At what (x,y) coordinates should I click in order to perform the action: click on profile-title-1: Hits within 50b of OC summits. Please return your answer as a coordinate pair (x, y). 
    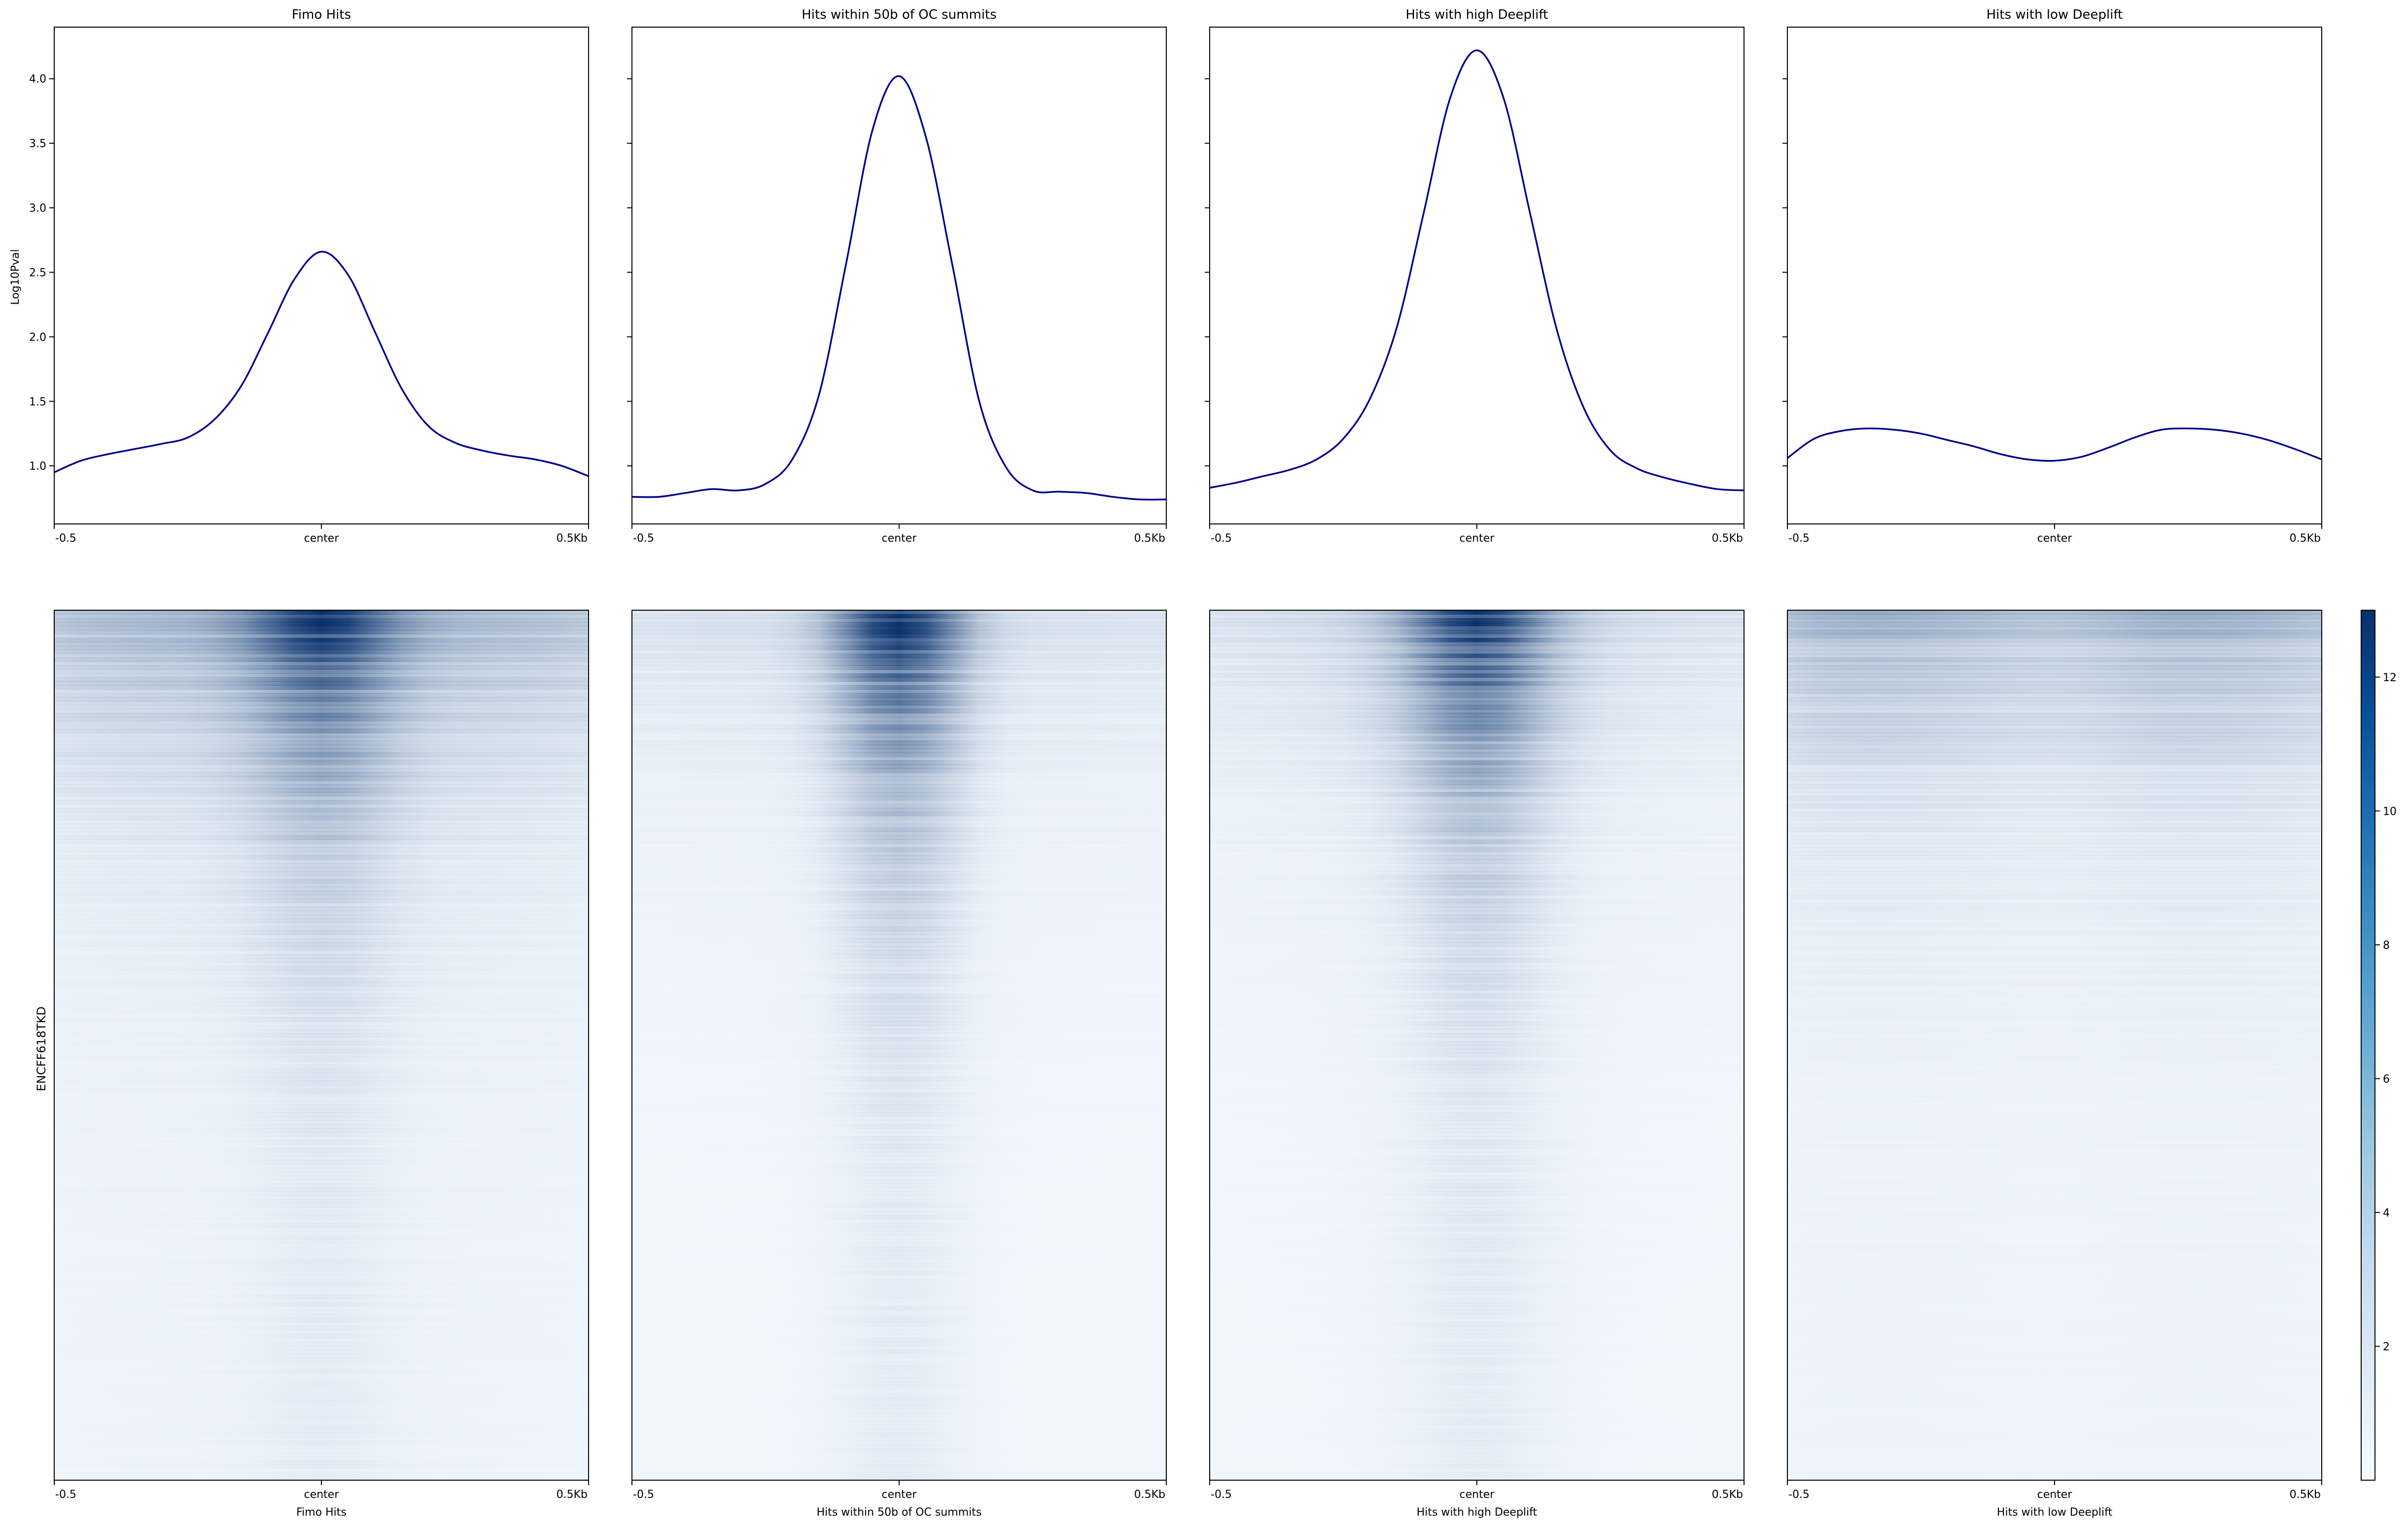
    Looking at the image, I should click on (900, 15).